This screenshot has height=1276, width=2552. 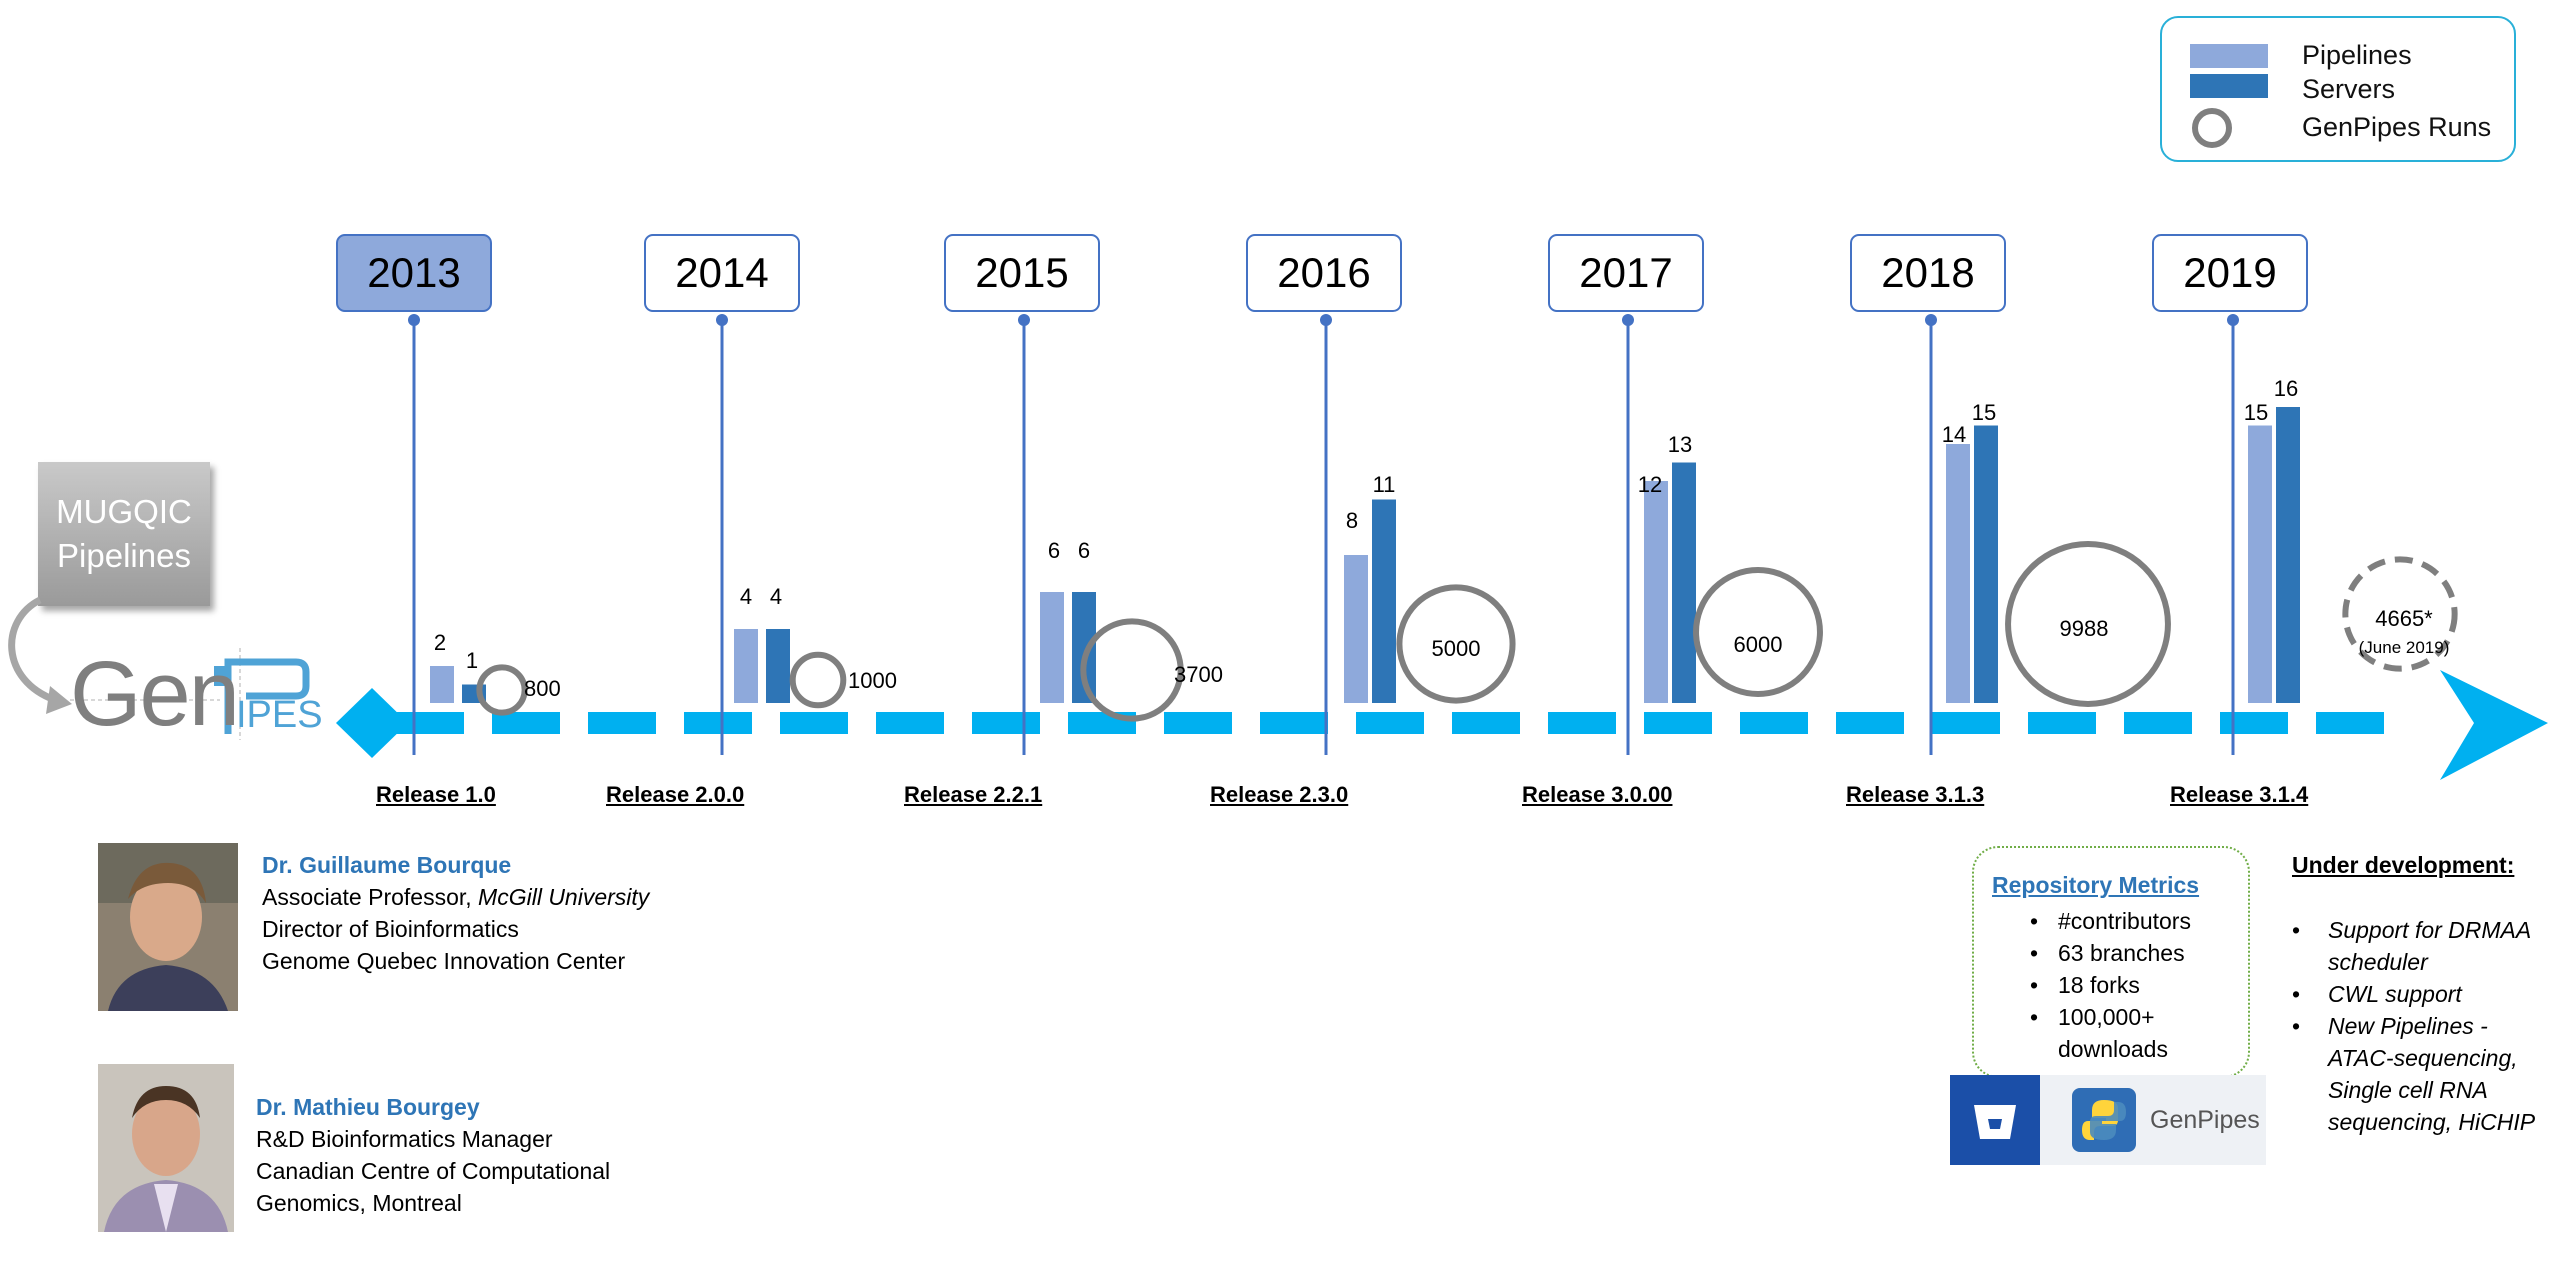 I want to click on person-title-prefix: Associate Professor,, so click(x=370, y=897).